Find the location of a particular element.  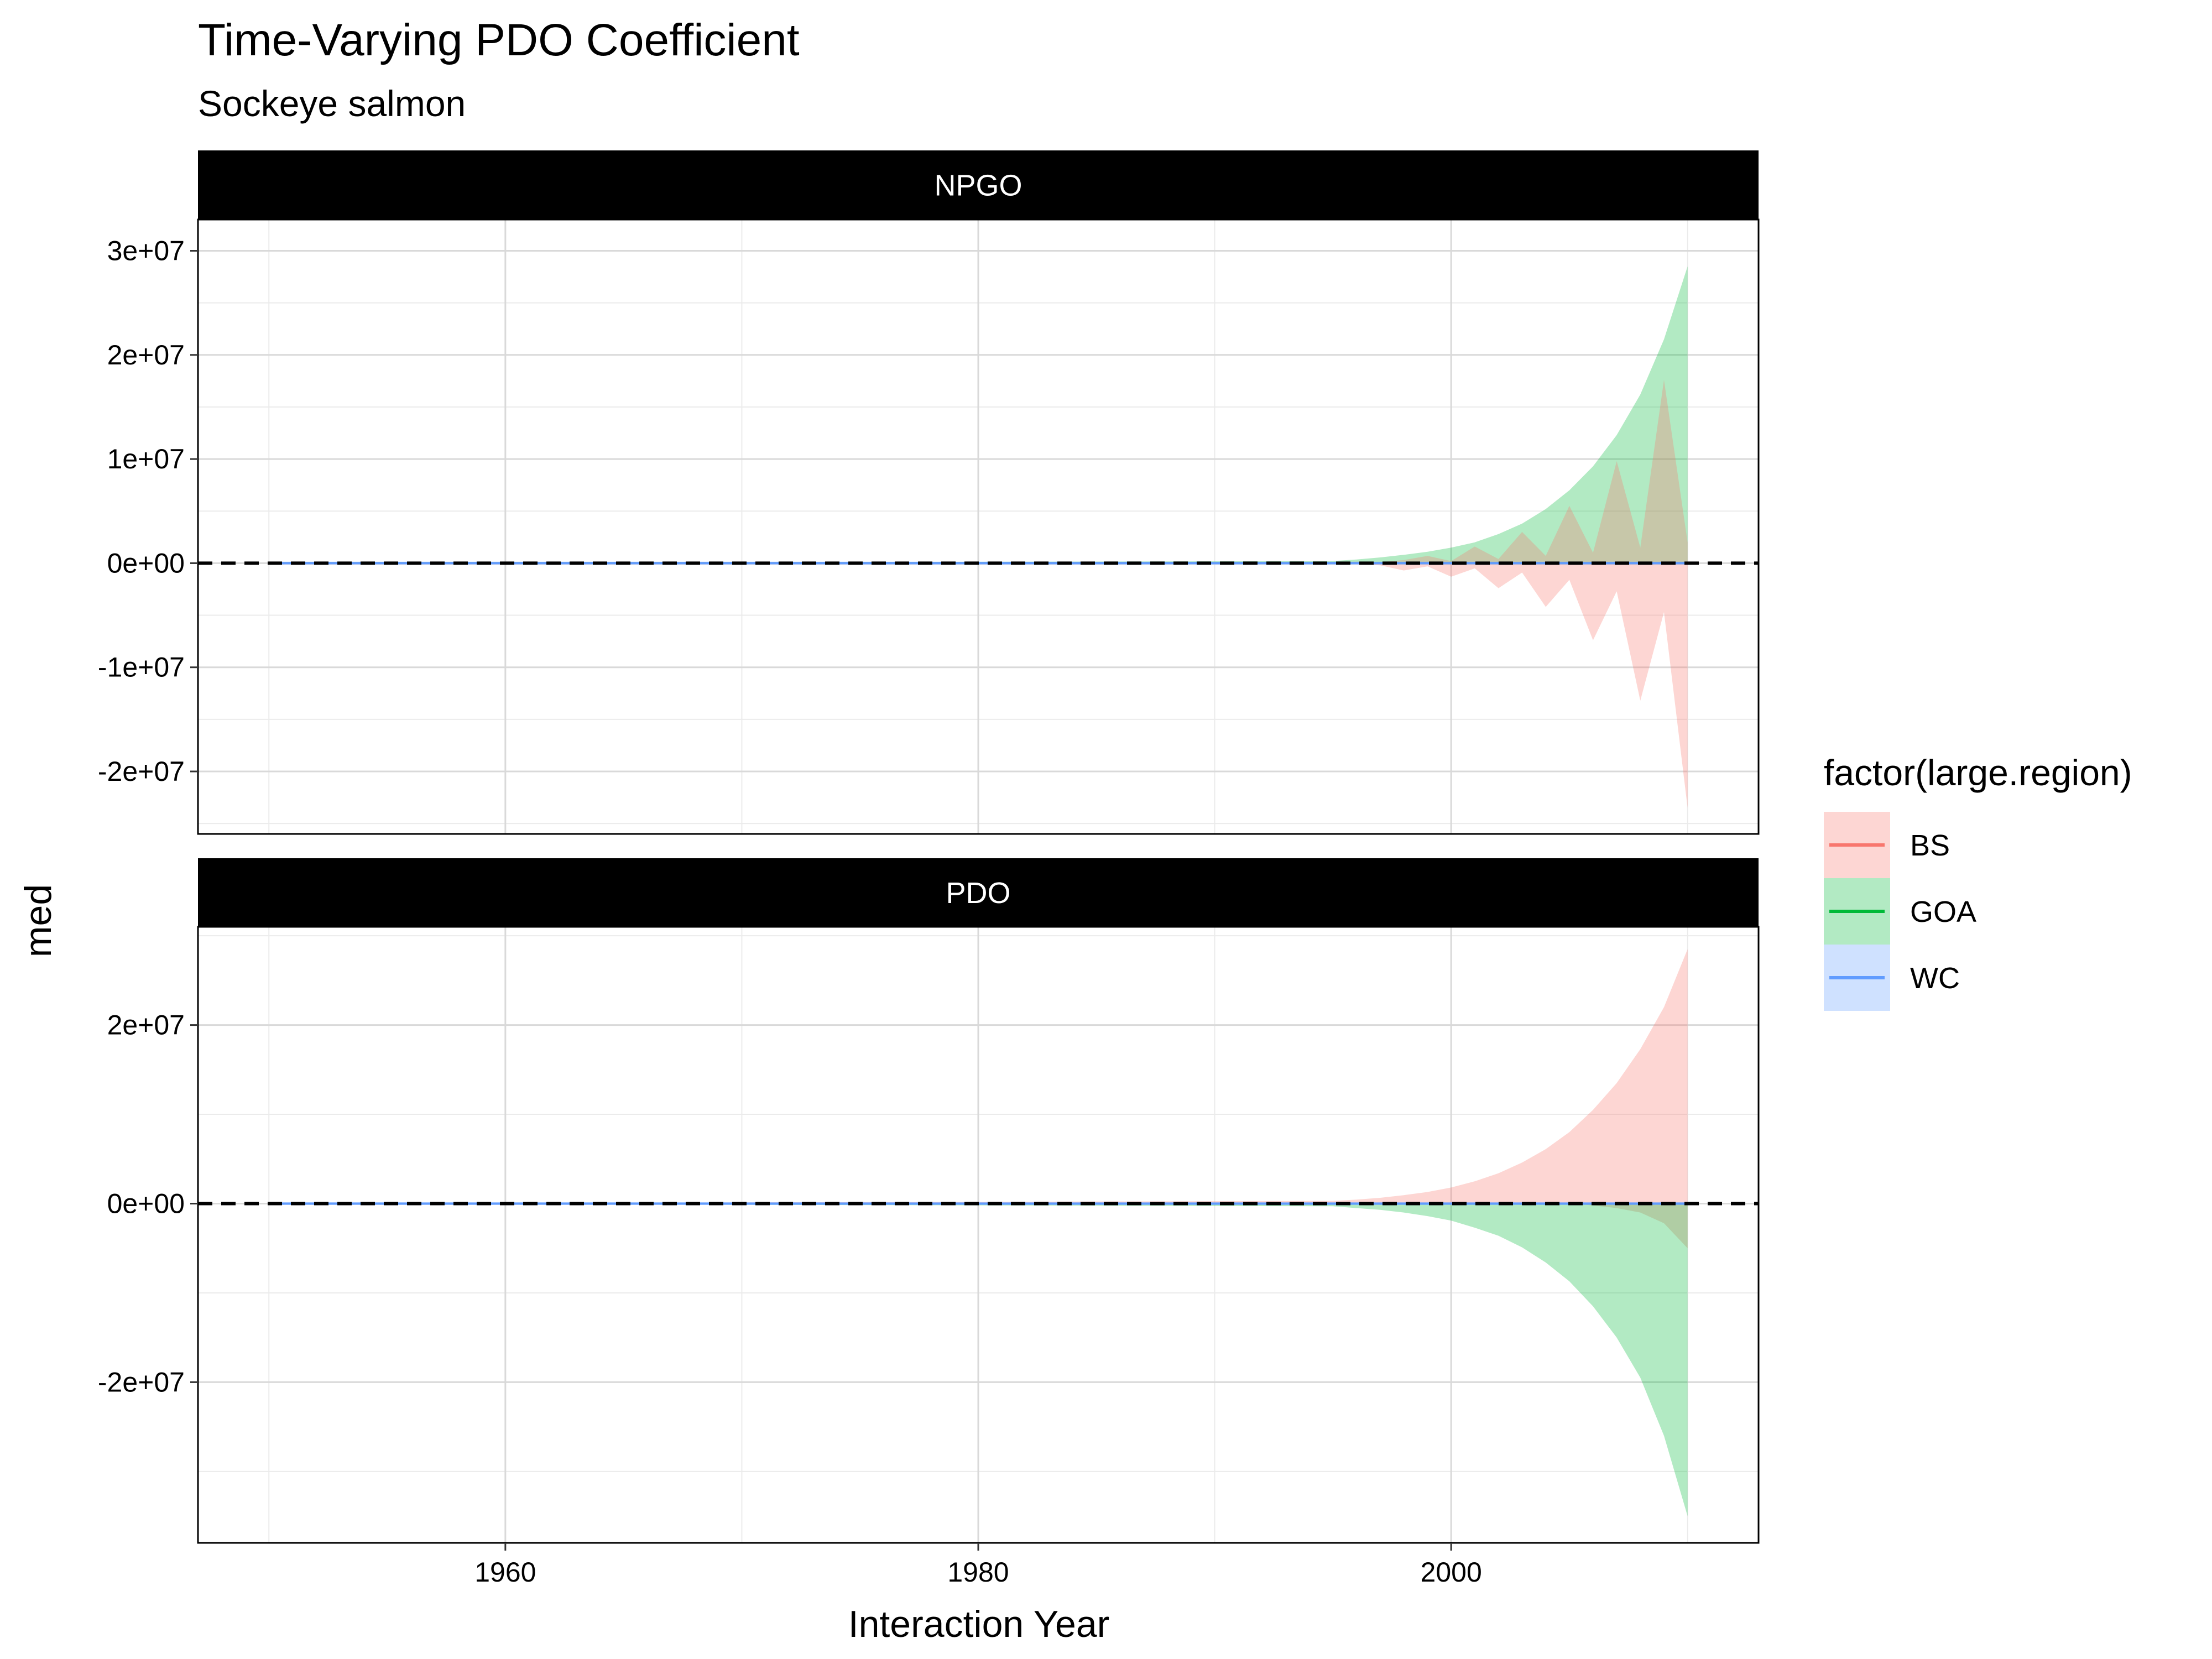

facet-strip-npgo is located at coordinates (979, 185).